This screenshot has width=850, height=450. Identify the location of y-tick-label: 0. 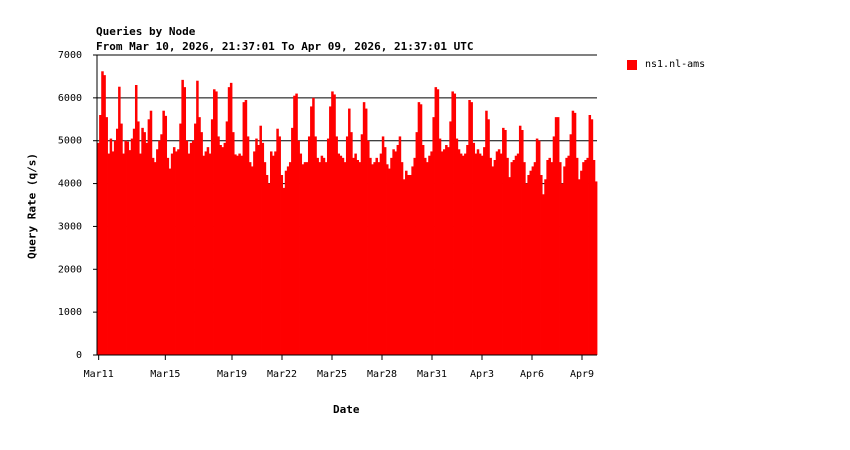
(79, 355).